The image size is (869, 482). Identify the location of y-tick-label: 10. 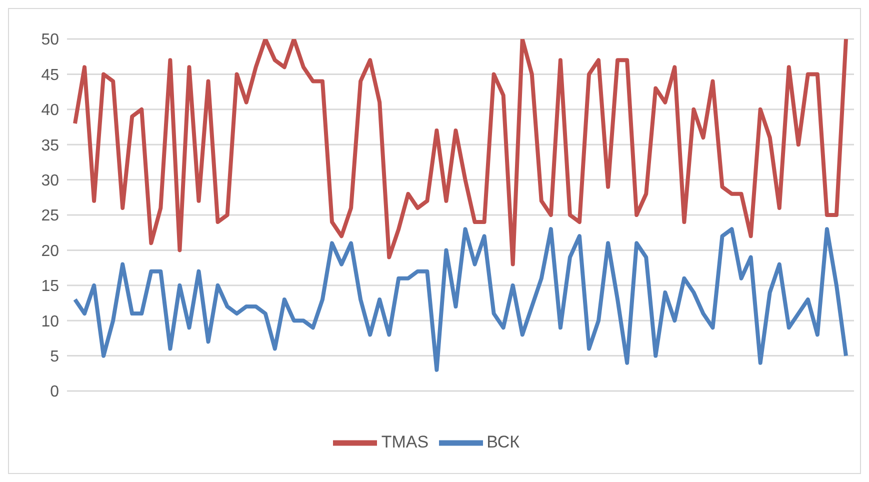
(50, 321).